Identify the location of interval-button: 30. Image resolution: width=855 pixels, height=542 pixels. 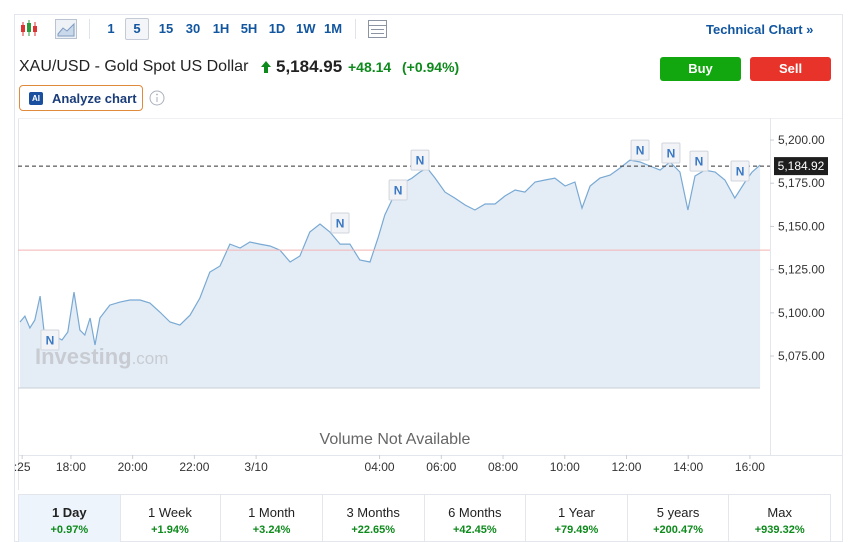
(193, 28).